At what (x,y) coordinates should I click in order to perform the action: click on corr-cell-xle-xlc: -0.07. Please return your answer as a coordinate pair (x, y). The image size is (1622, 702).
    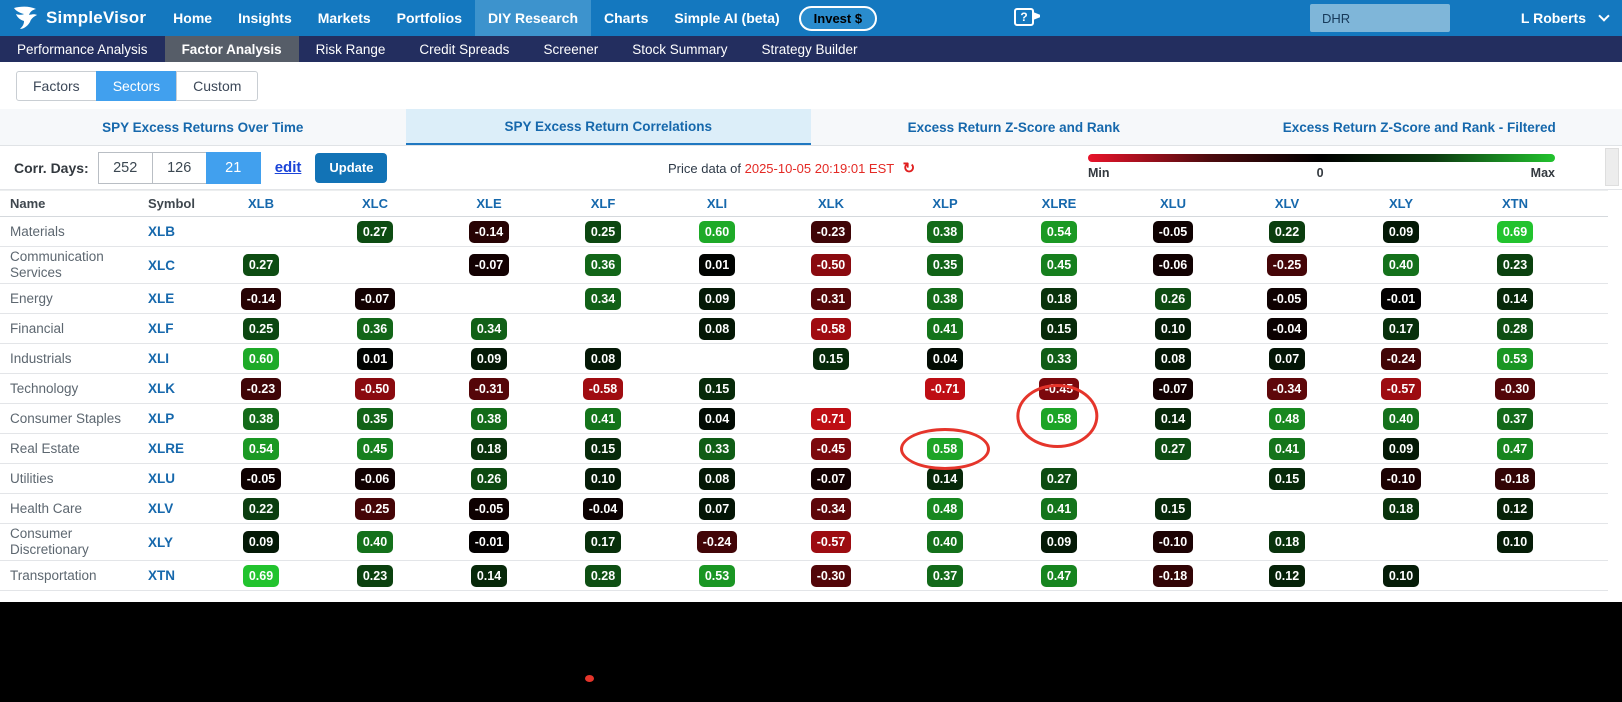
    Looking at the image, I should click on (375, 298).